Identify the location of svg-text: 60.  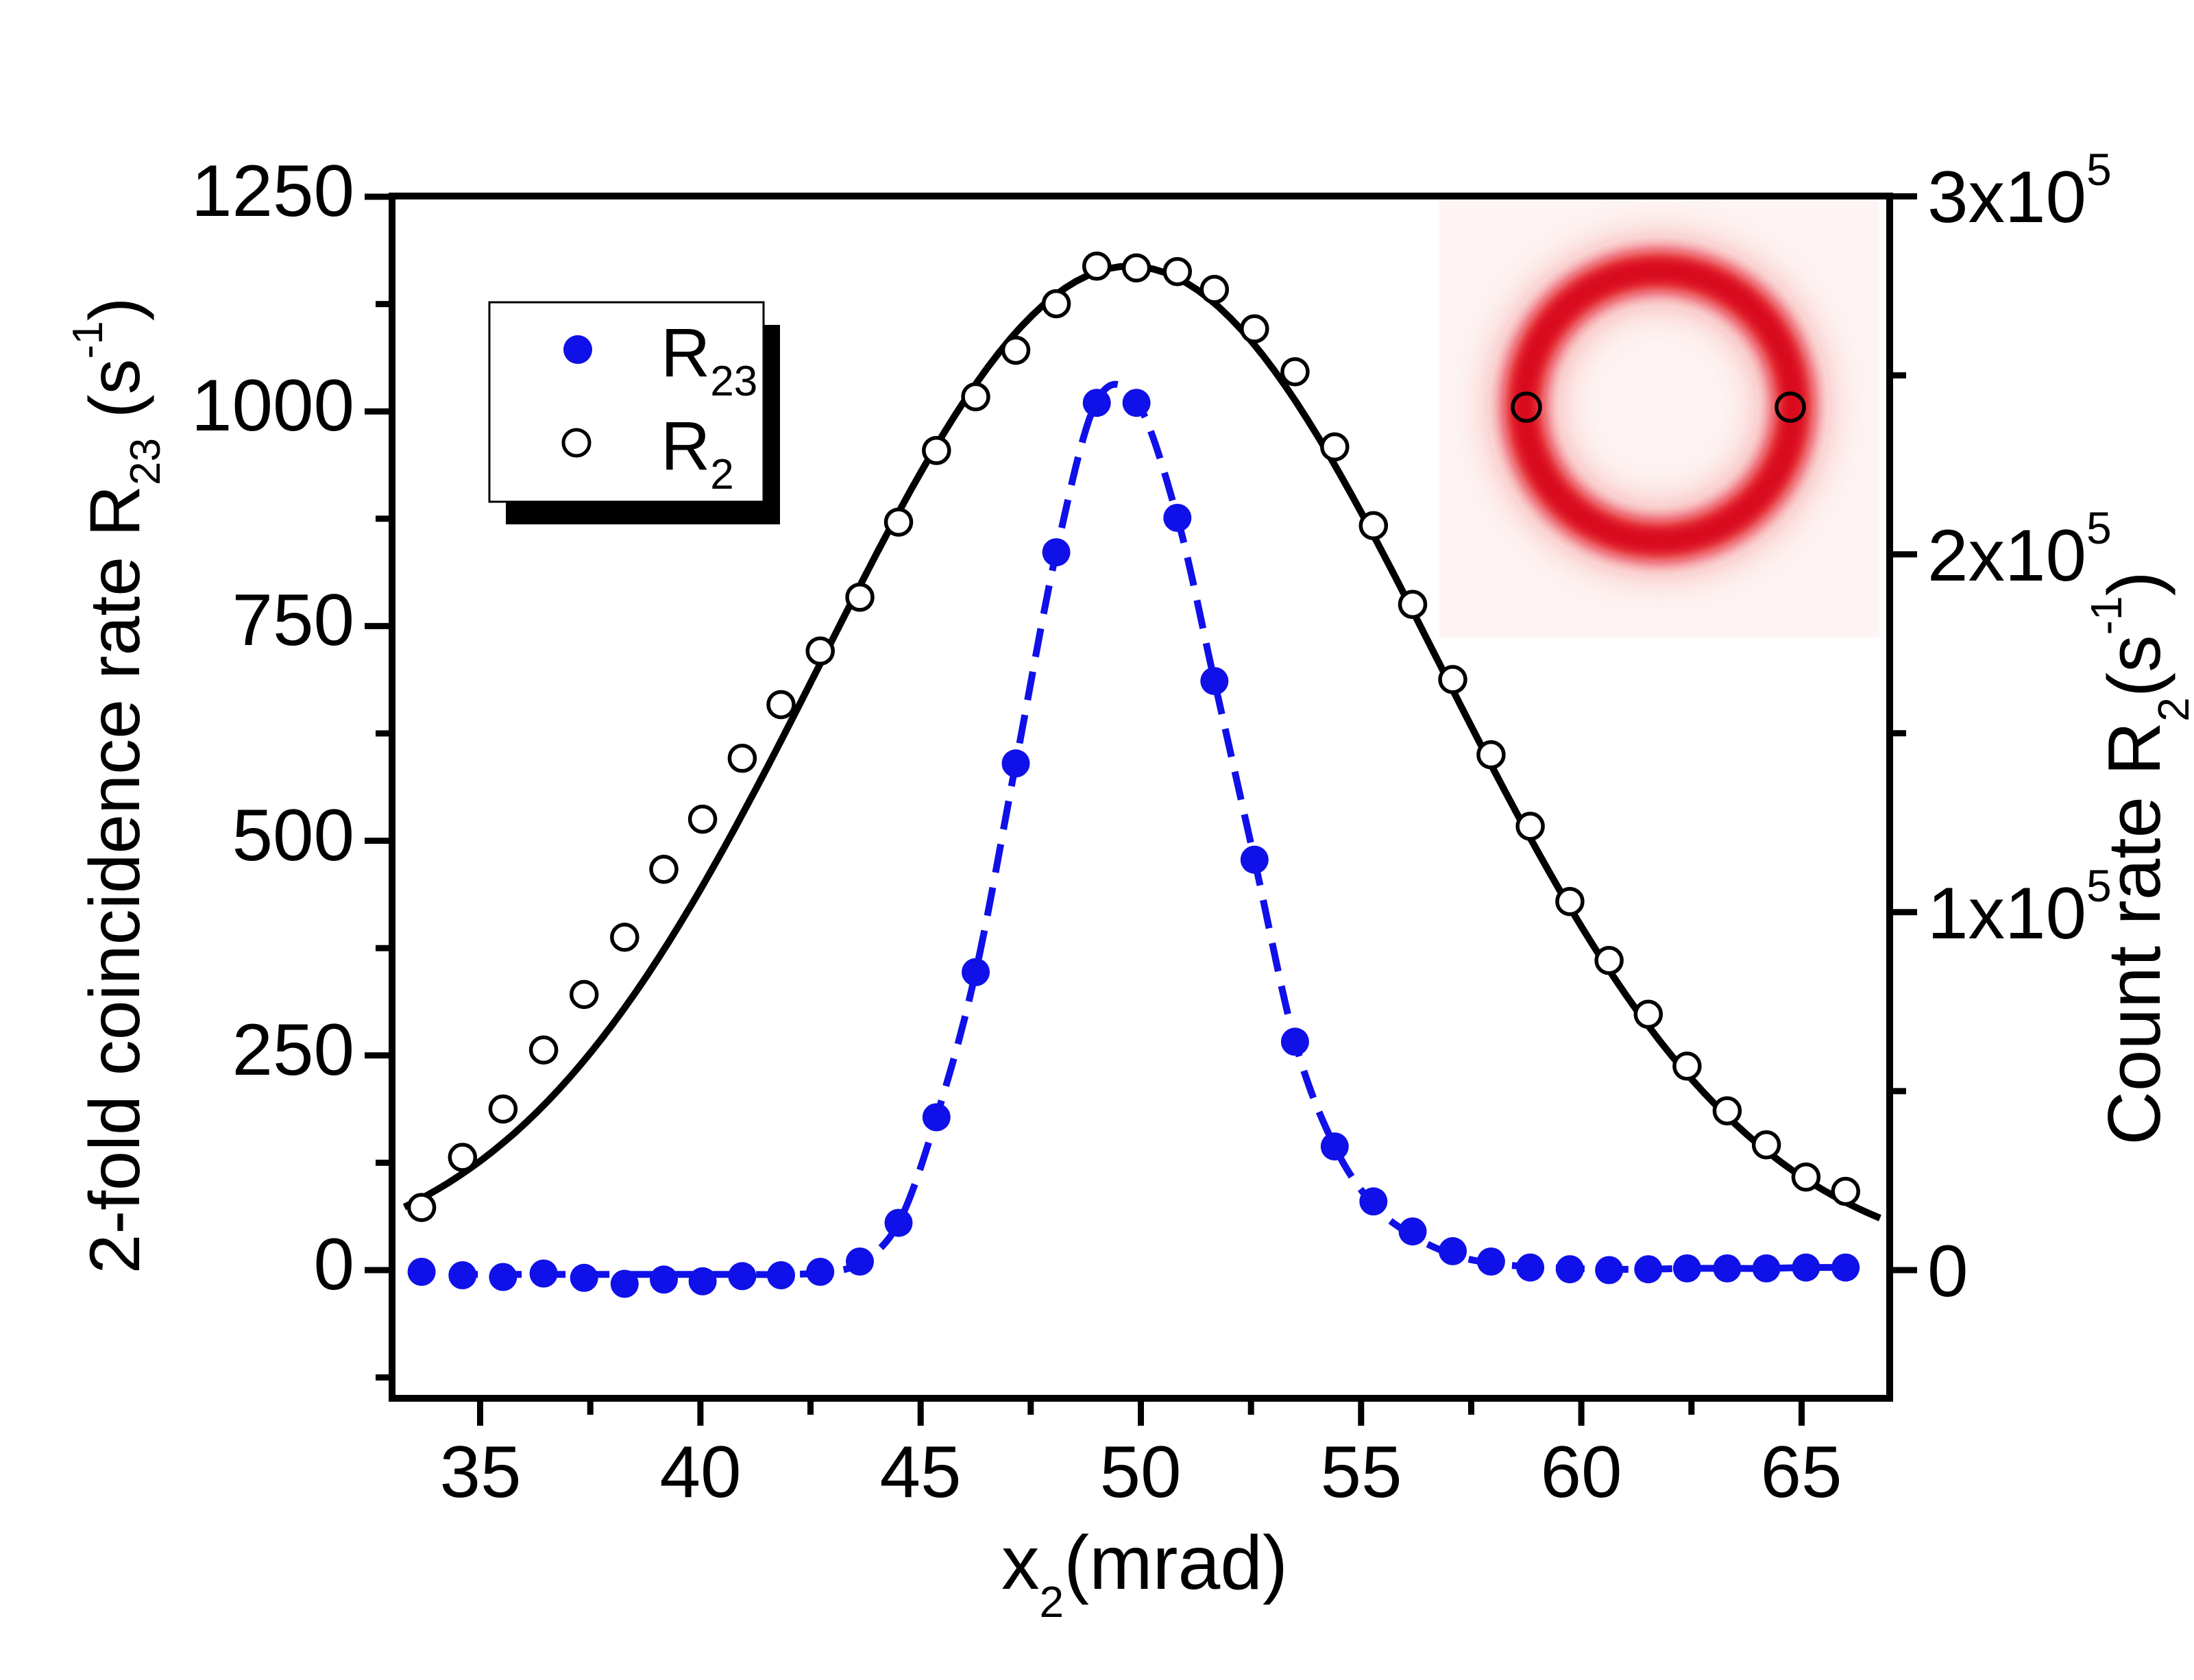
(1581, 1472).